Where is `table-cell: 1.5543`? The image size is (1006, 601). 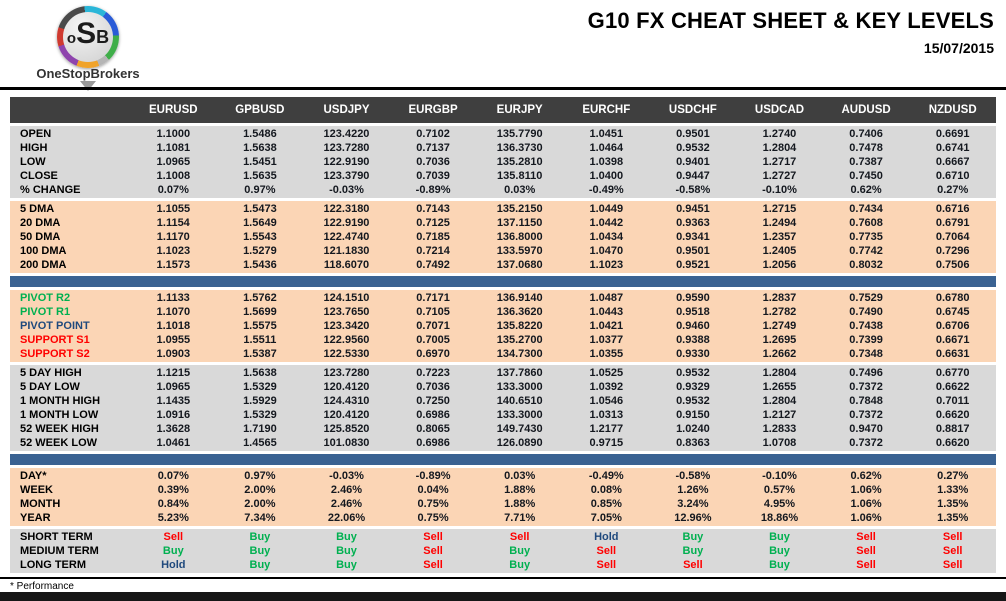
table-cell: 1.5543 is located at coordinates (260, 237).